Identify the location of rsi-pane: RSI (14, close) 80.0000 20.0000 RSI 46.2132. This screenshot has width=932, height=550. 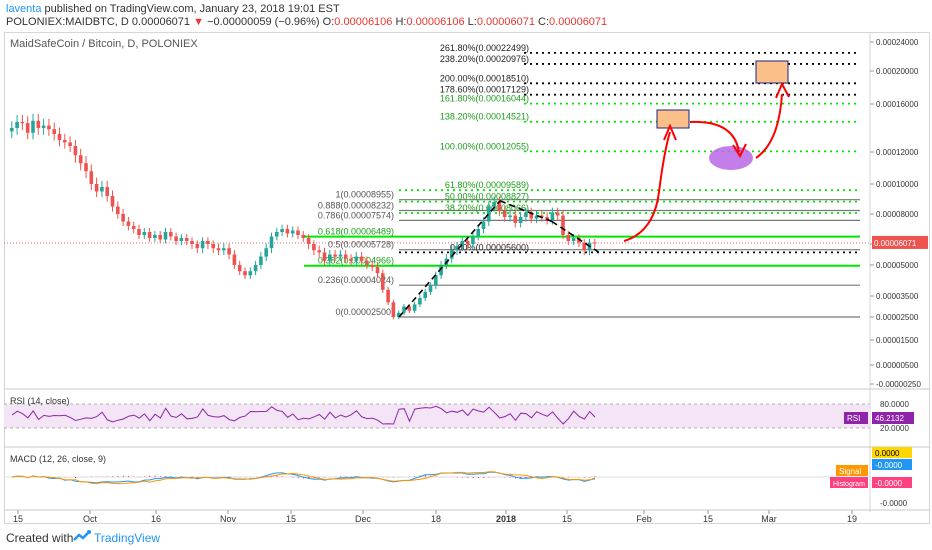
(459, 414).